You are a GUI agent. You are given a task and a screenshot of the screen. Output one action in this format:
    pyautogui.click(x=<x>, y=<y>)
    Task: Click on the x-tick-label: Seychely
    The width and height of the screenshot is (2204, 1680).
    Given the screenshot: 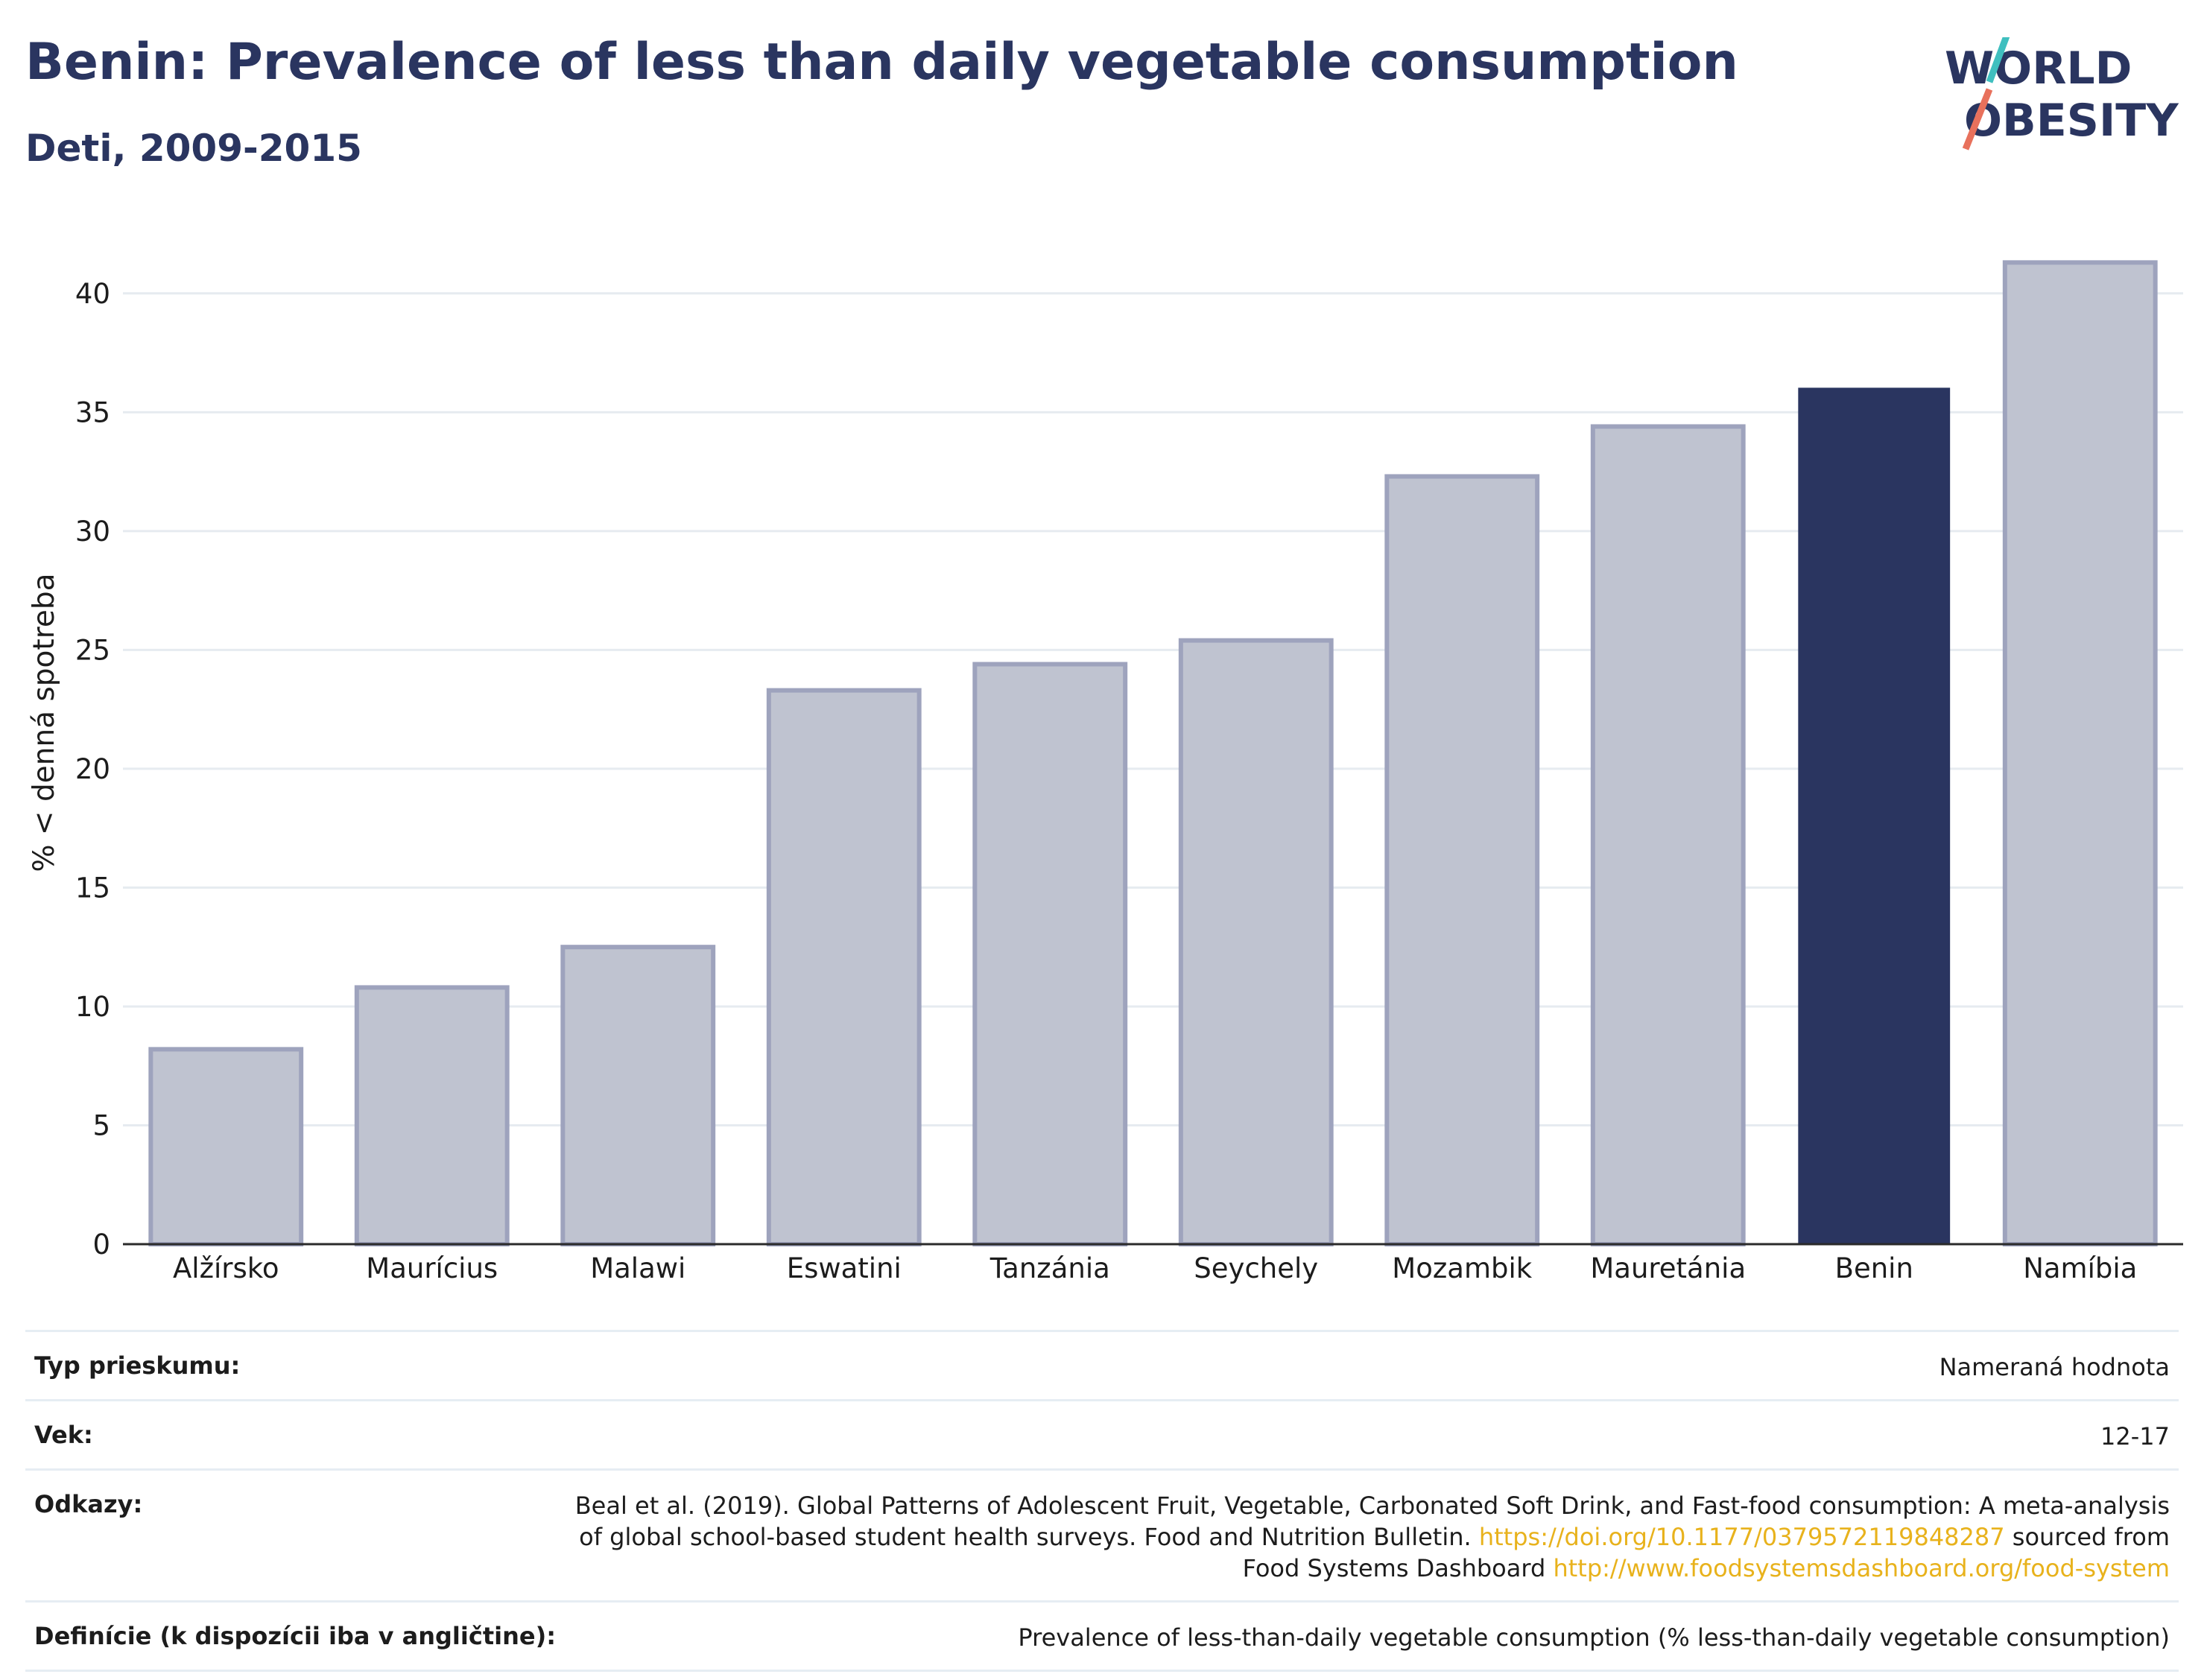 What is the action you would take?
    pyautogui.click(x=1256, y=1268)
    